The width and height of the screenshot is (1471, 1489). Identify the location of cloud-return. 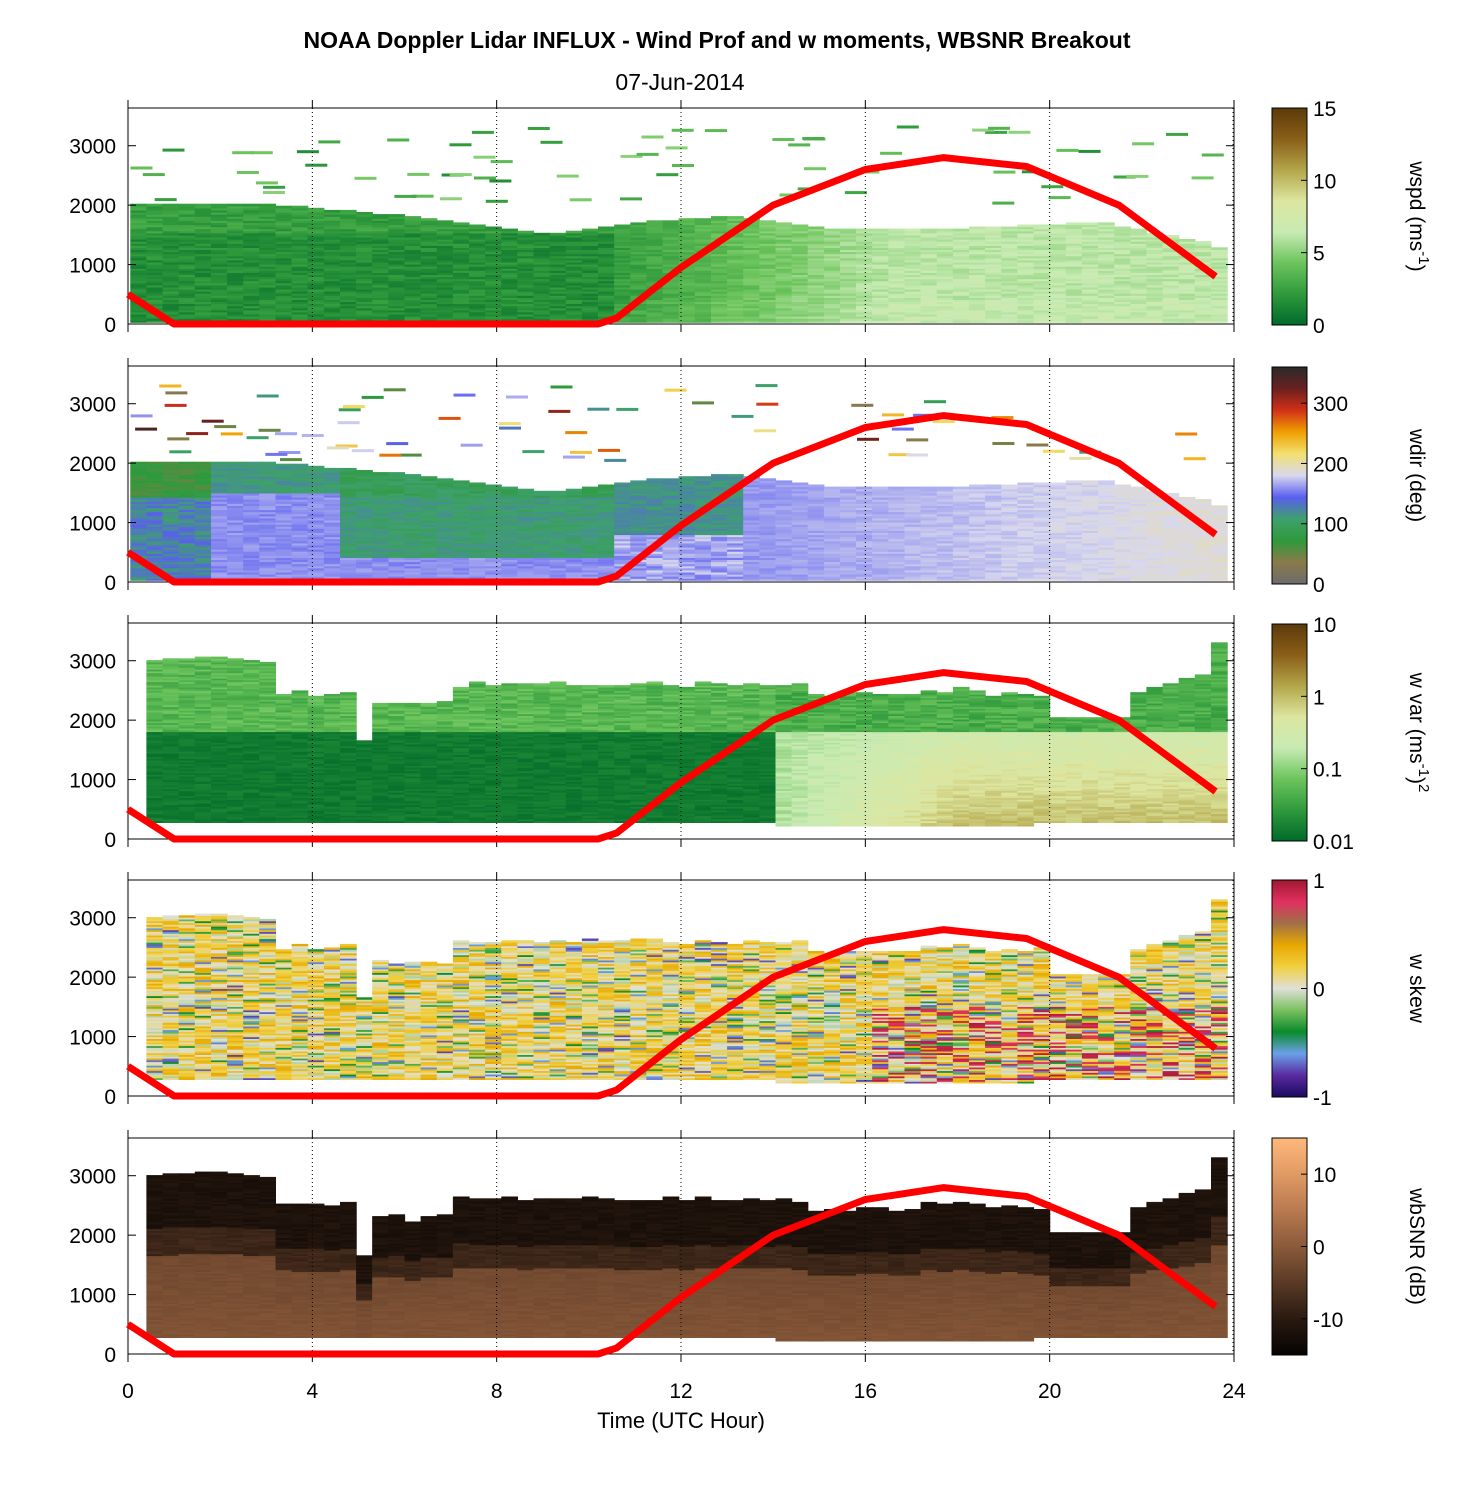
(1067, 150).